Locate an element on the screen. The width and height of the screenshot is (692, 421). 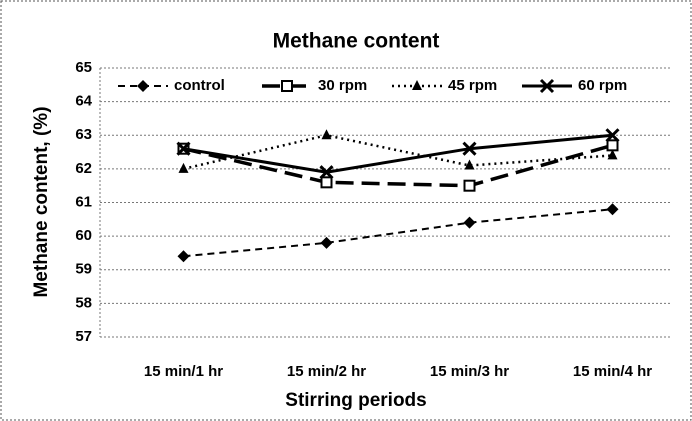
y-axis-label: Methane content, (%) is located at coordinates (41, 201).